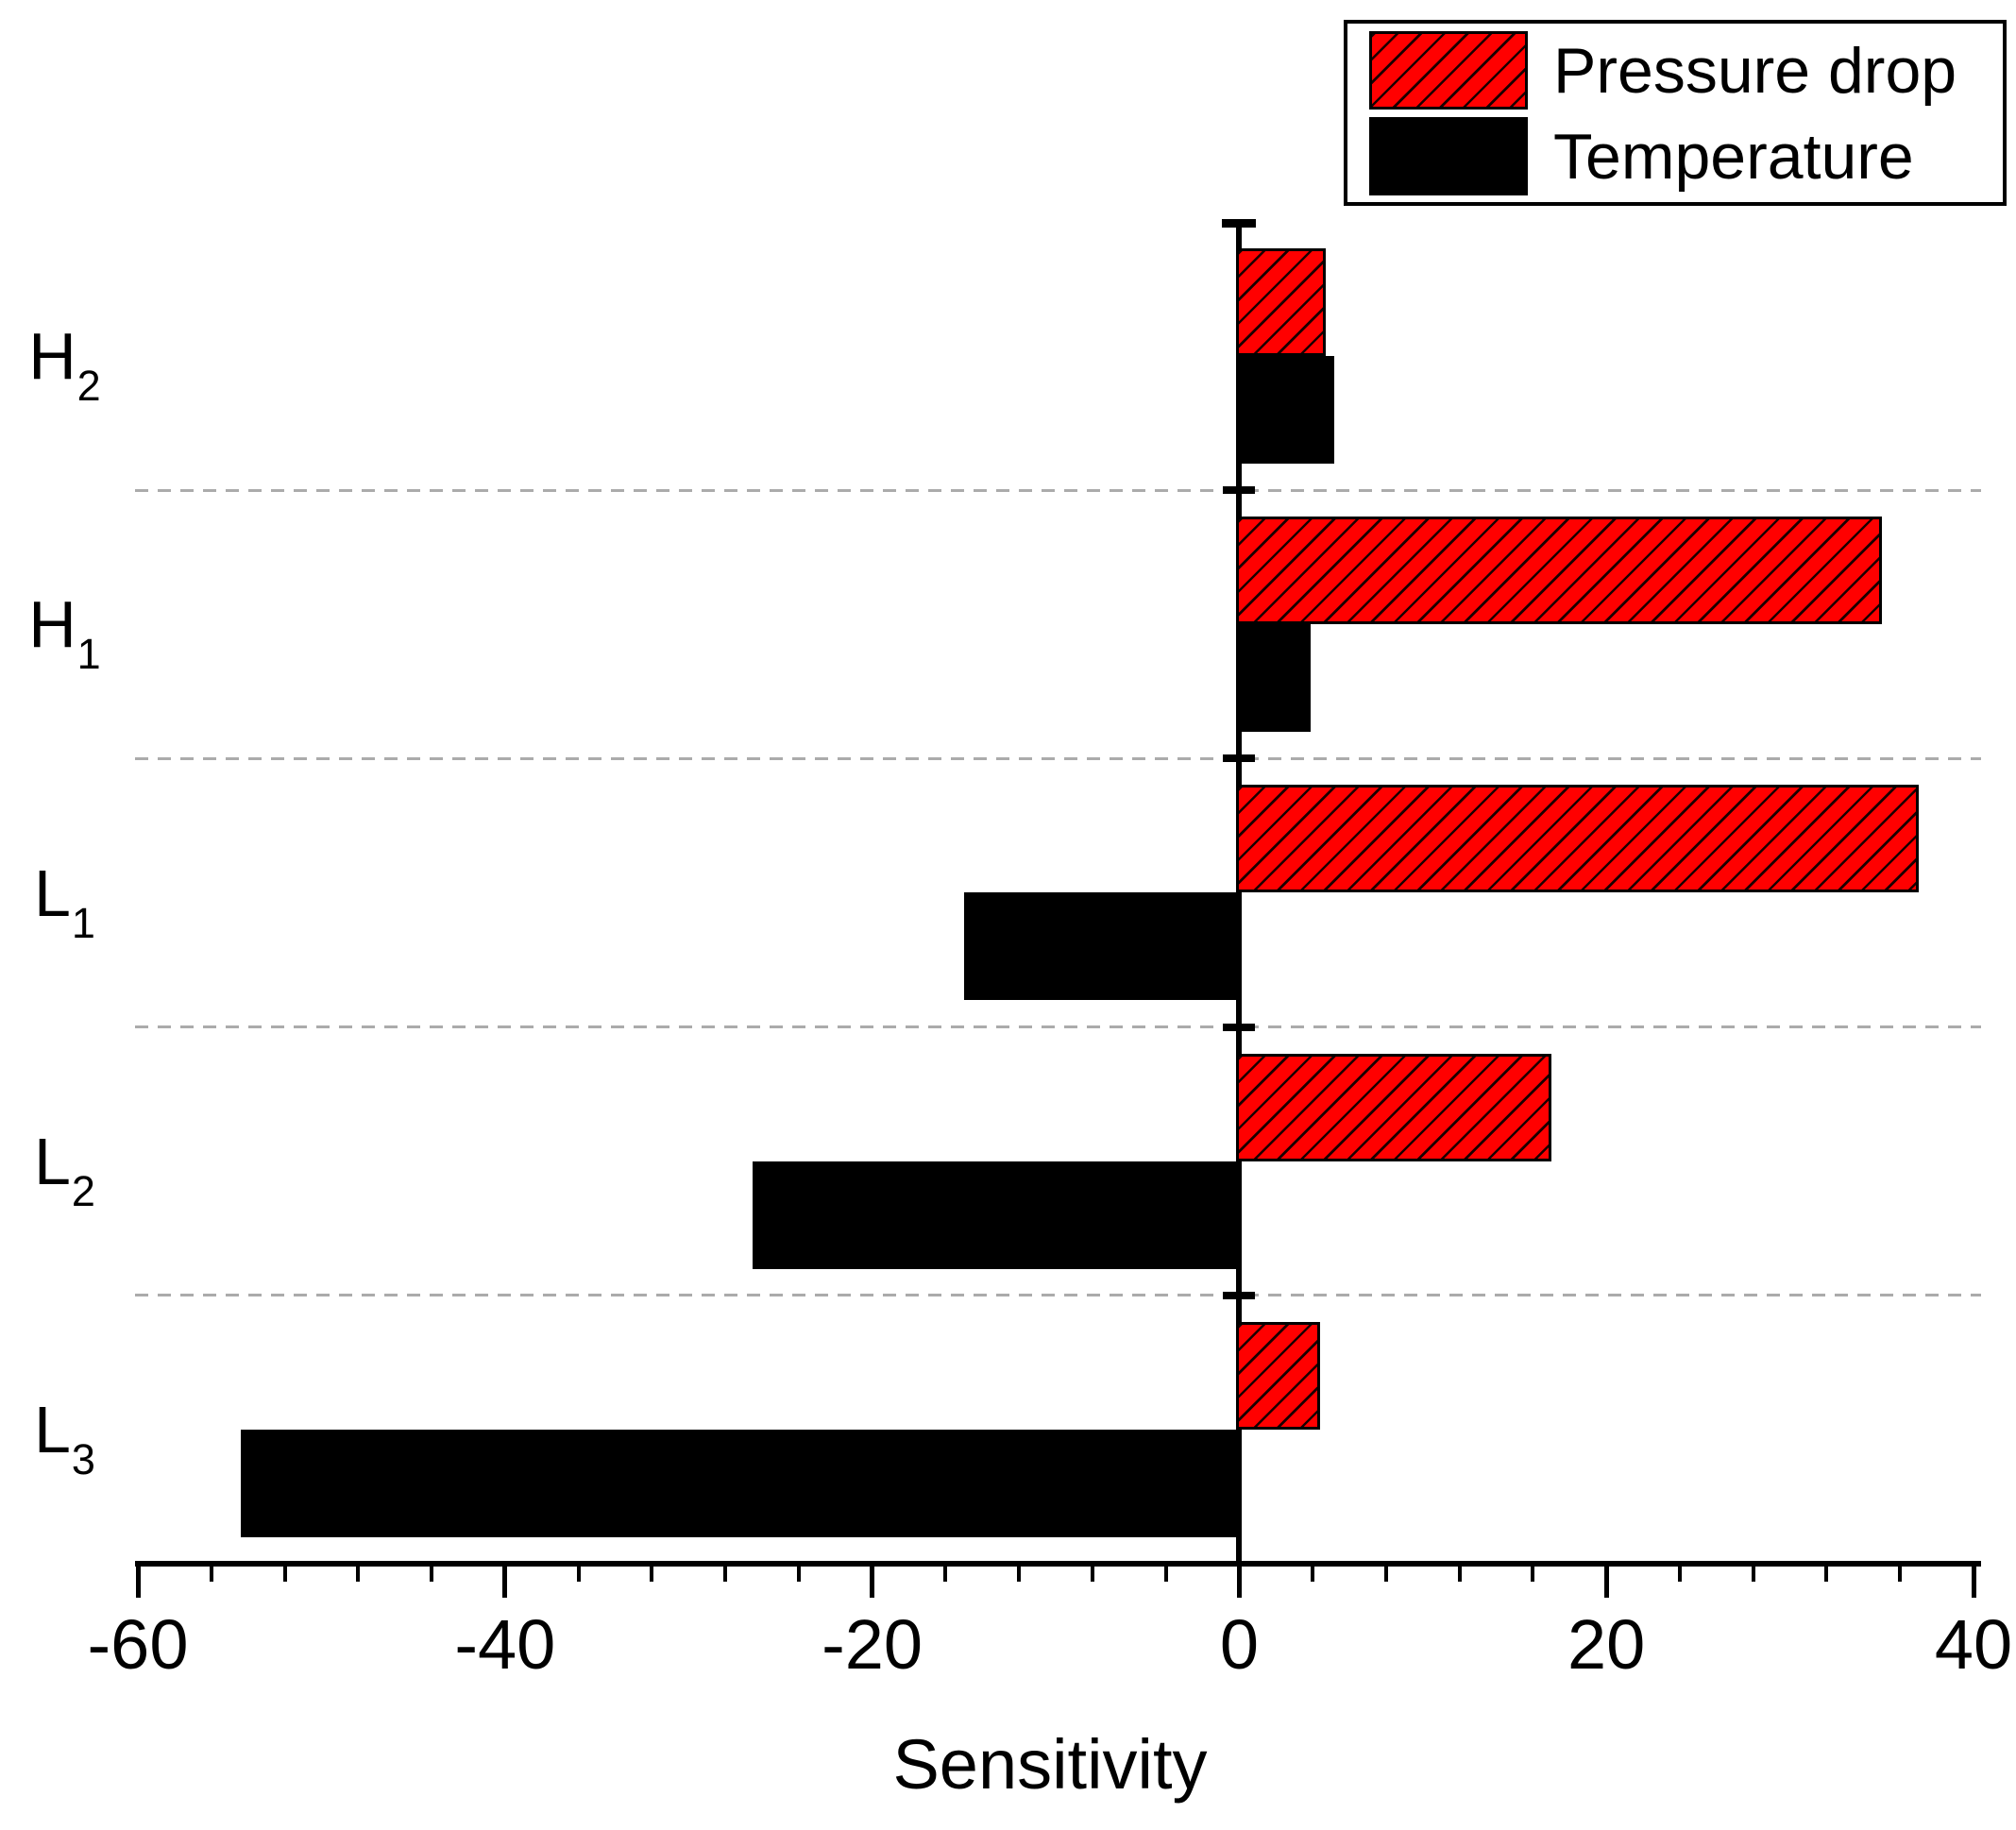 This screenshot has height=1830, width=2016. Describe the element at coordinates (741, 1483) in the screenshot. I see `bar-temperature-L3` at that location.